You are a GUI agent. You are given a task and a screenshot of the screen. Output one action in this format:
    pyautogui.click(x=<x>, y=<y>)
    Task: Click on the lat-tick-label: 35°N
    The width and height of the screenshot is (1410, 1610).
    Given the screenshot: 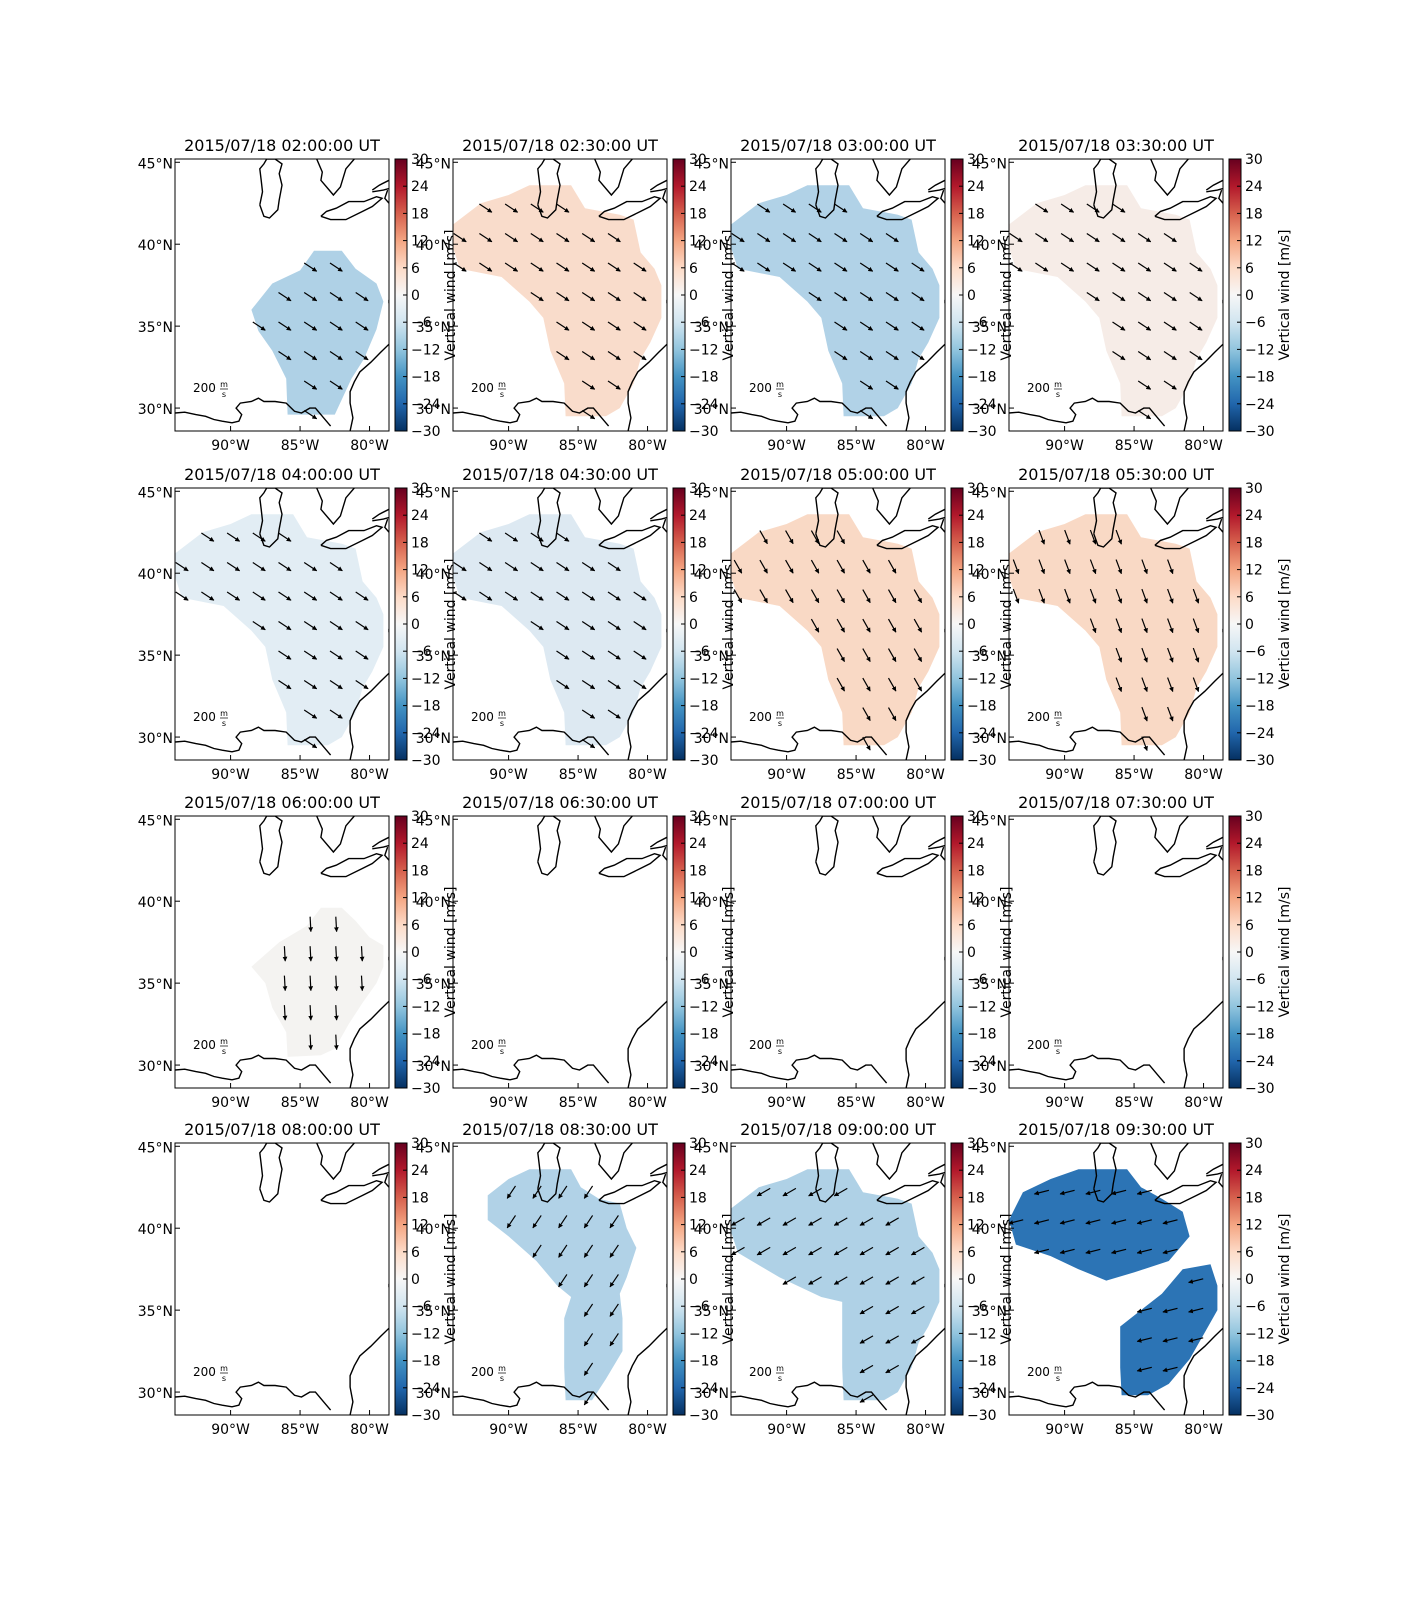 What is the action you would take?
    pyautogui.click(x=433, y=657)
    